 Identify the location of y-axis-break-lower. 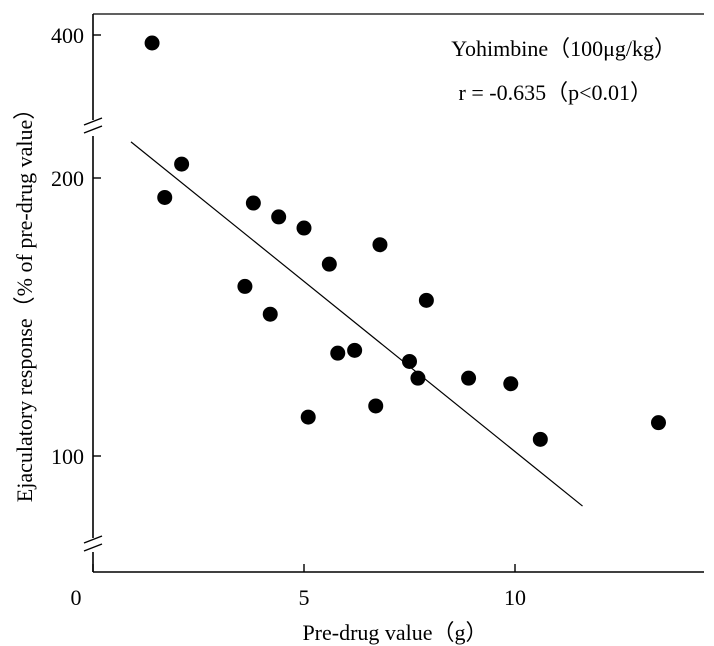
(93, 543).